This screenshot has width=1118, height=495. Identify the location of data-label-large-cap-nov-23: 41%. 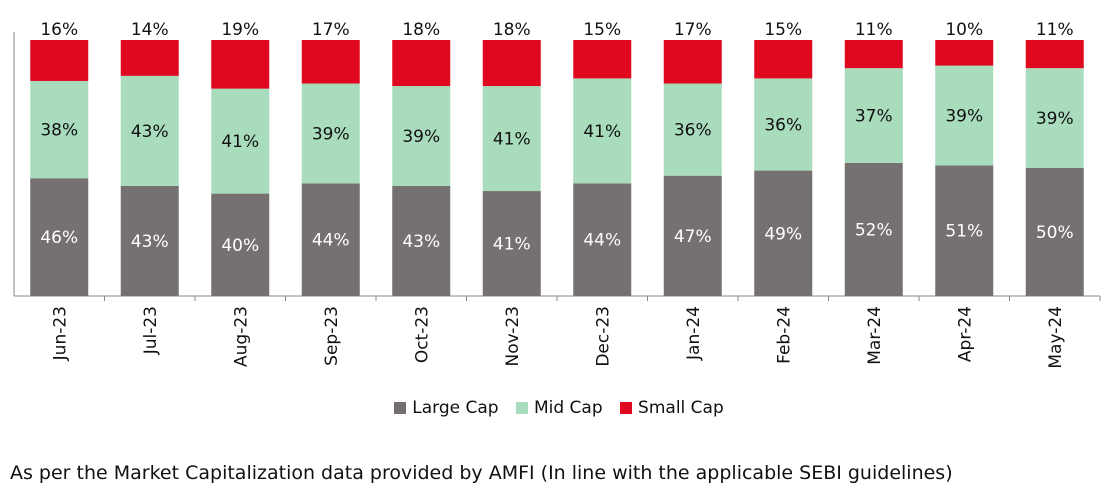
(512, 245).